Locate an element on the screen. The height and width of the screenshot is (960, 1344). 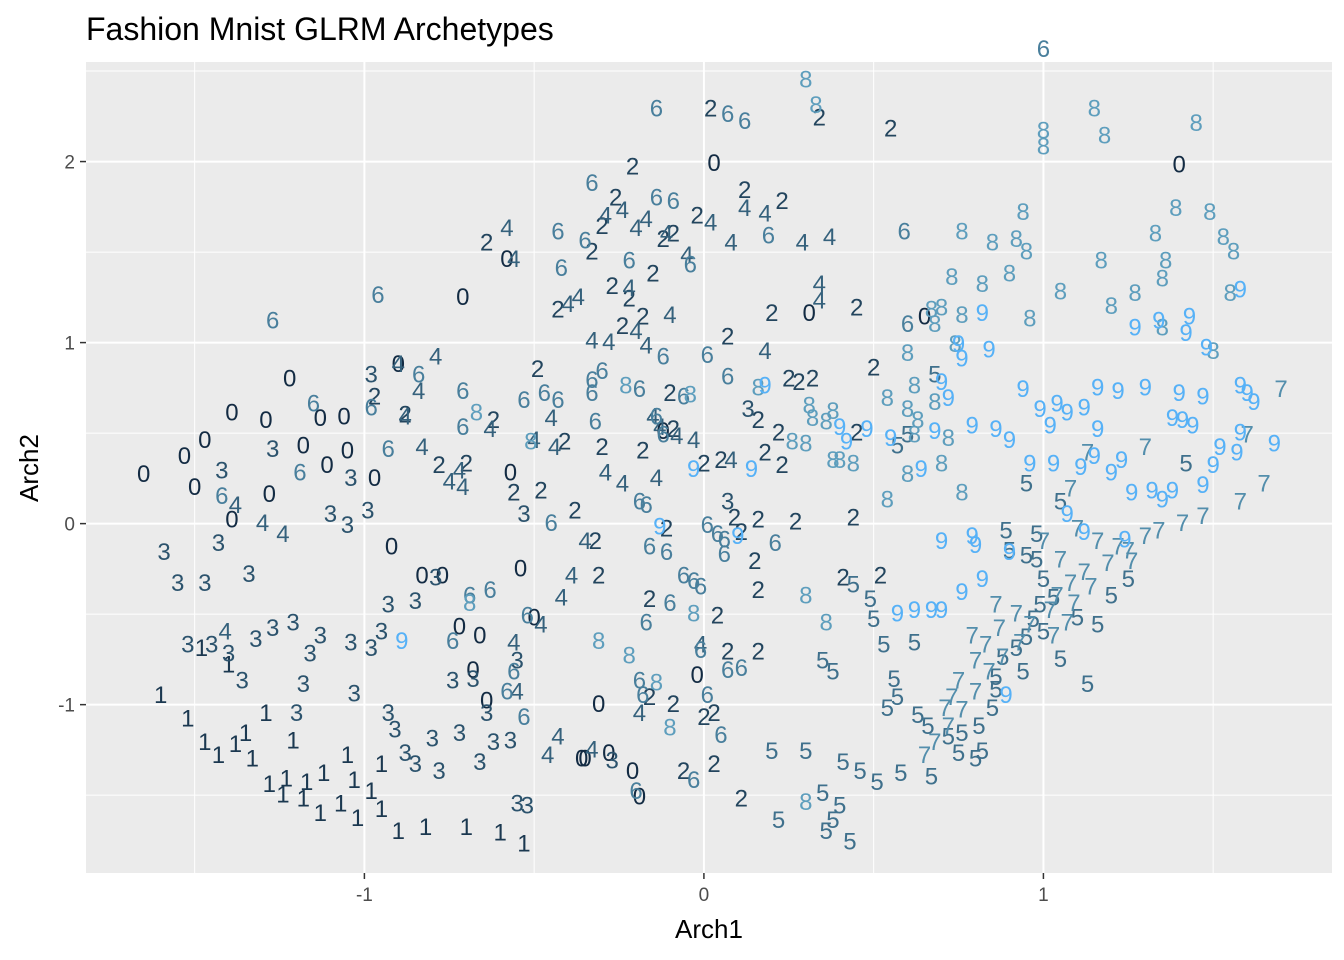
x-tick-label: 0 is located at coordinates (704, 895).